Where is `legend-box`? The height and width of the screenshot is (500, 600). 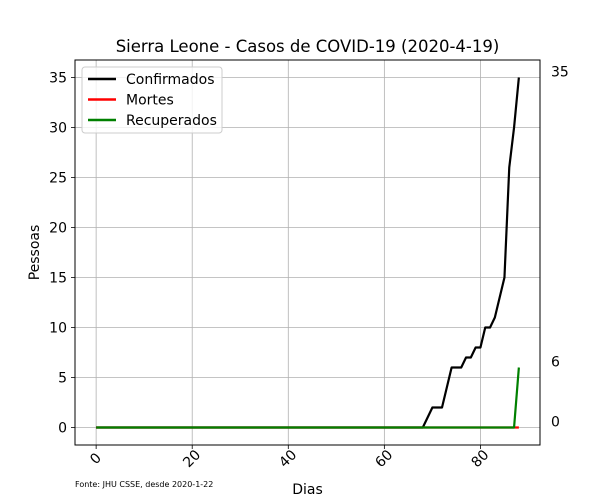
legend-box is located at coordinates (152, 100).